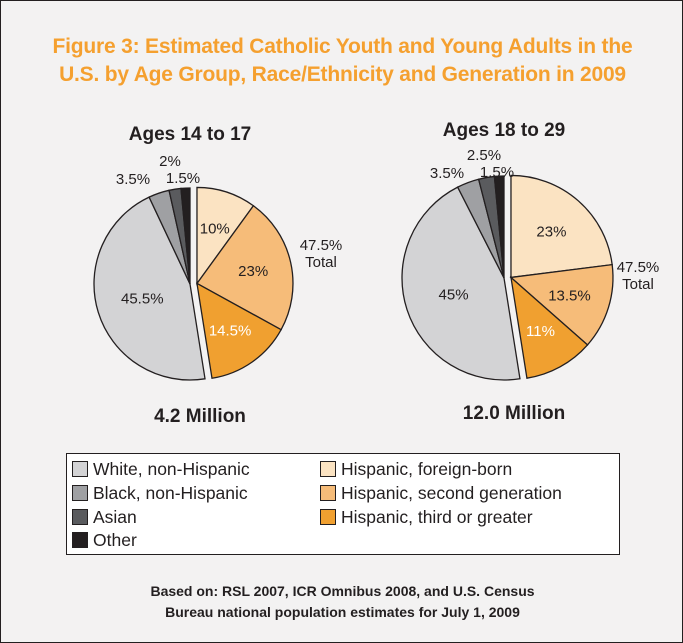  What do you see at coordinates (133, 179) in the screenshot?
I see `pie-1-label-black-non-hispanic: 3.5%` at bounding box center [133, 179].